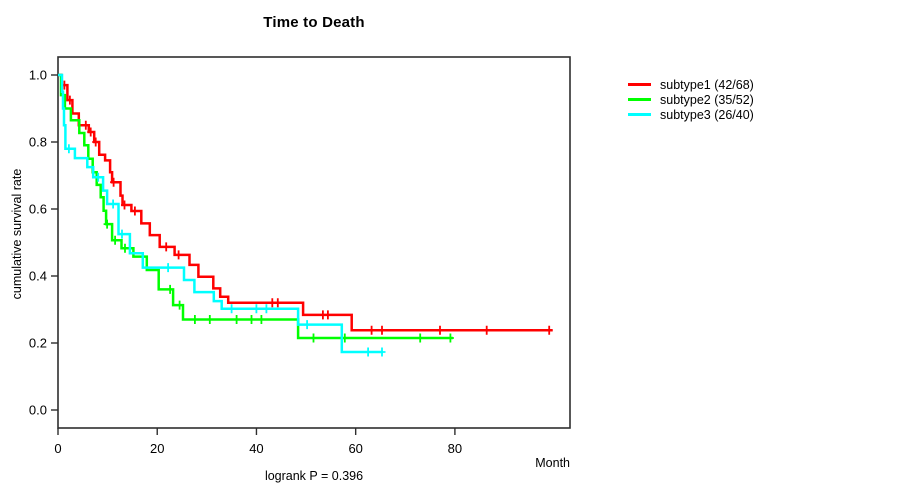 Image resolution: width=900 pixels, height=500 pixels. I want to click on legend-item-subtype3: subtype3 (26/40), so click(691, 114).